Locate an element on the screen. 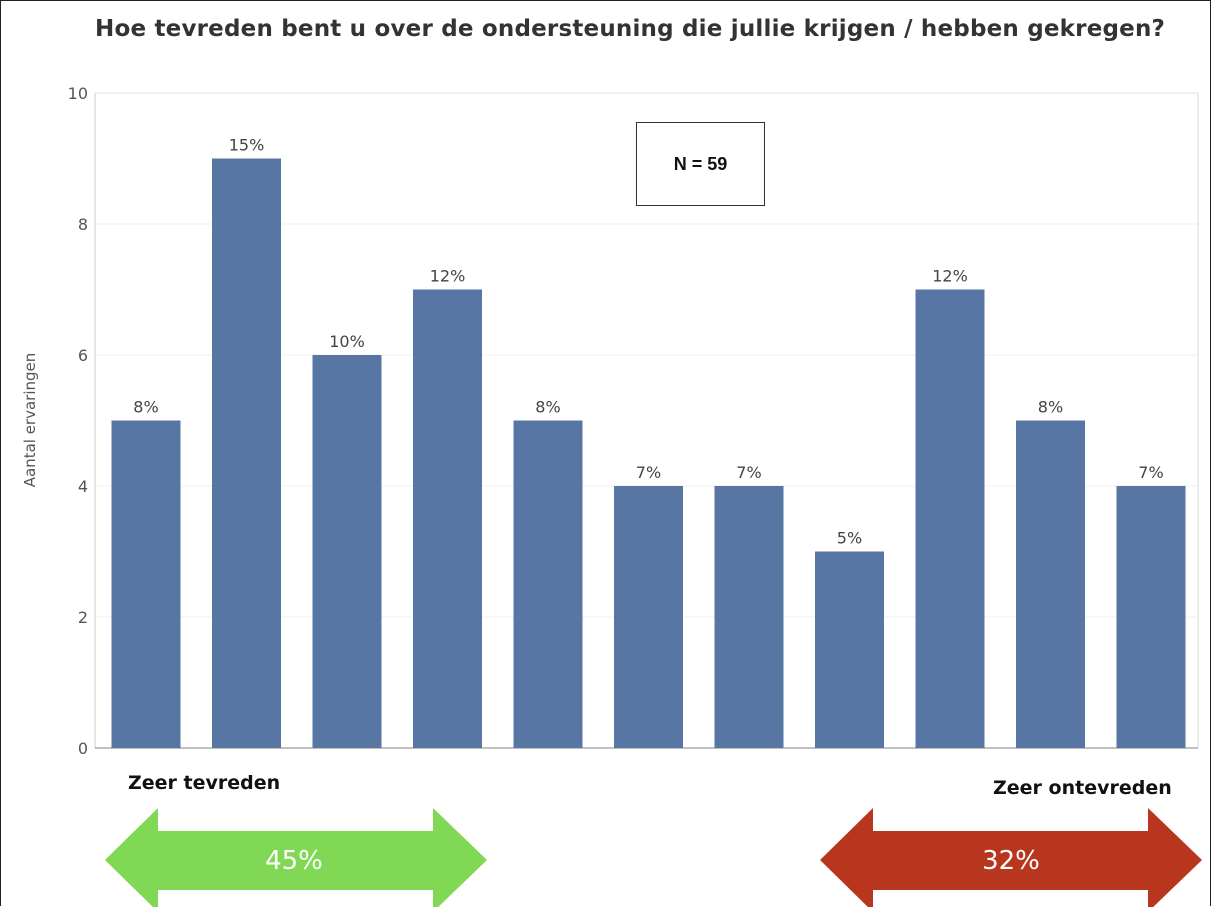  y-tick-label: 0 is located at coordinates (83, 748).